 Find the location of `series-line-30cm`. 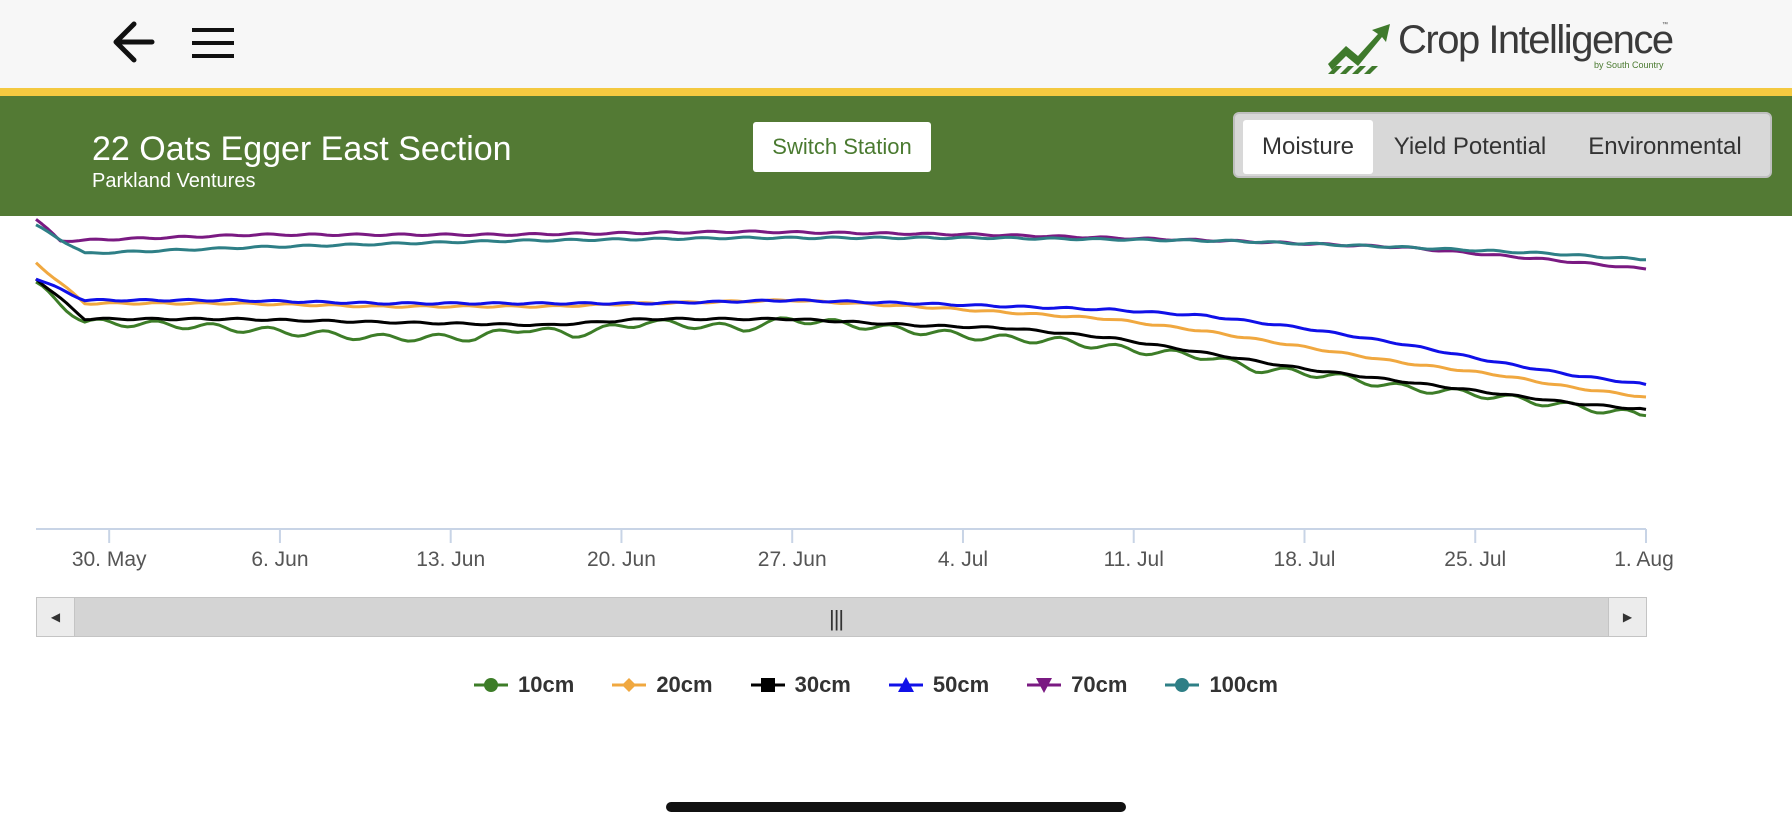

series-line-30cm is located at coordinates (841, 344).